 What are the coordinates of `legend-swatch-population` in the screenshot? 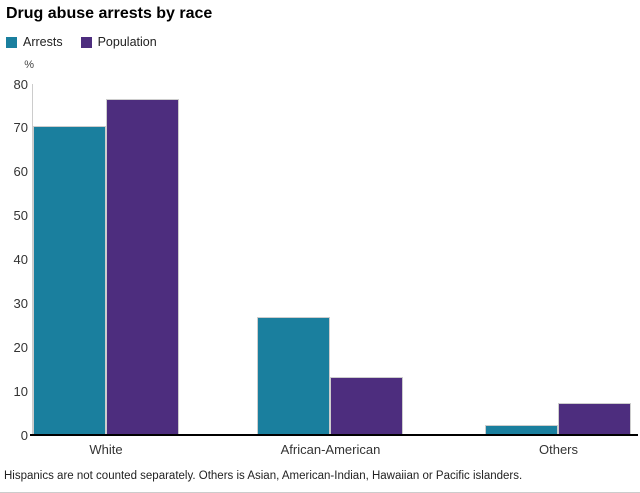 It's located at (86, 42).